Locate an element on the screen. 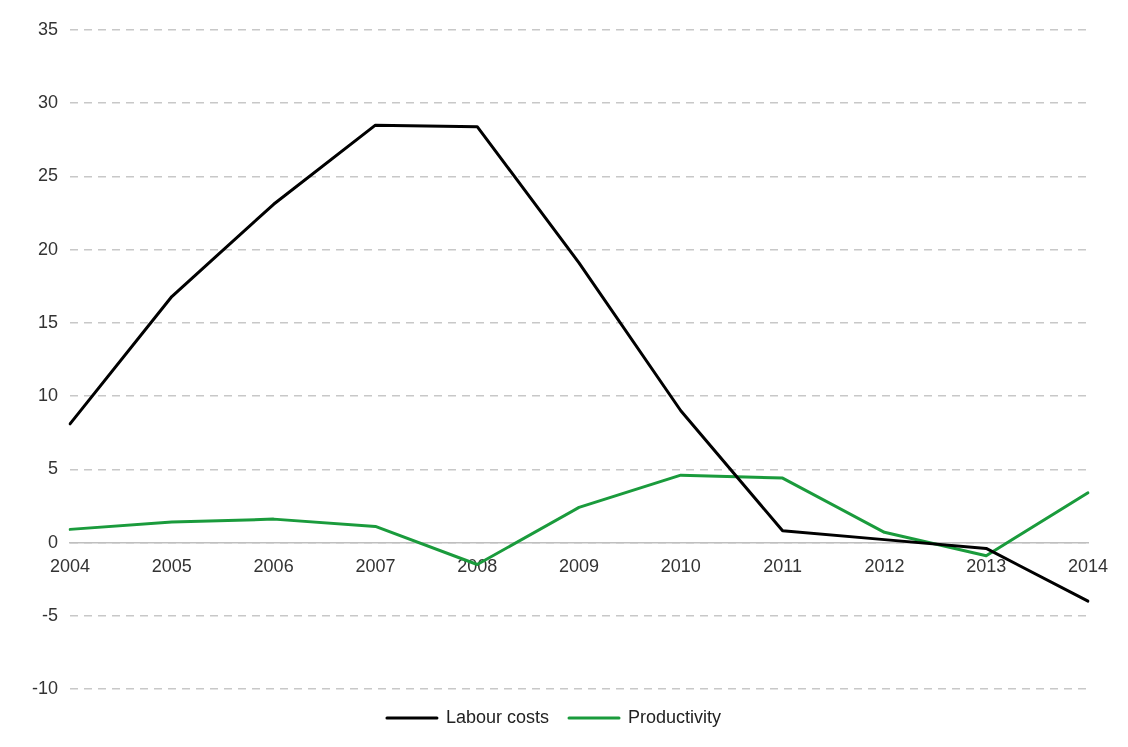 This screenshot has width=1128, height=747. x-tick-label: 2014 is located at coordinates (1088, 566).